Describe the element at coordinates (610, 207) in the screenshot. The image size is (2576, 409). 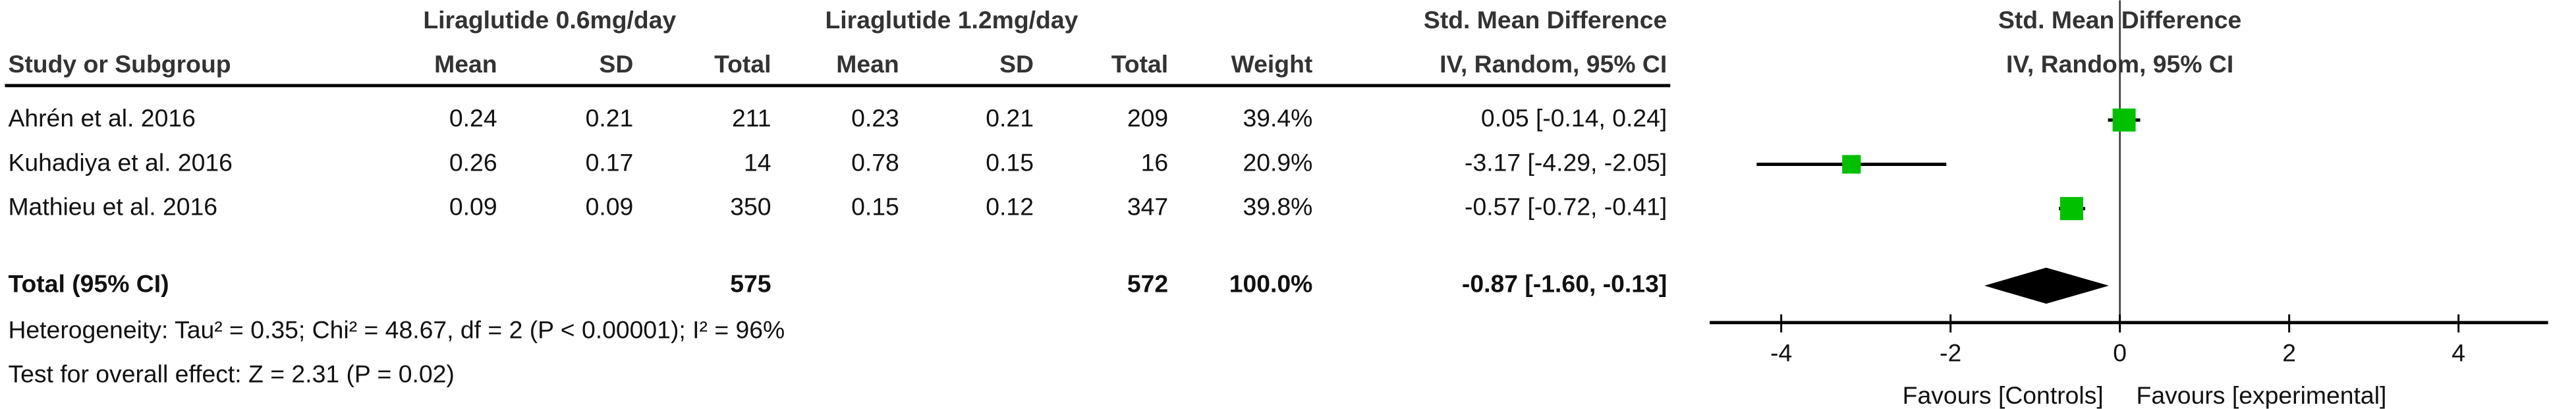
I see `cell-sd1: 0.09` at that location.